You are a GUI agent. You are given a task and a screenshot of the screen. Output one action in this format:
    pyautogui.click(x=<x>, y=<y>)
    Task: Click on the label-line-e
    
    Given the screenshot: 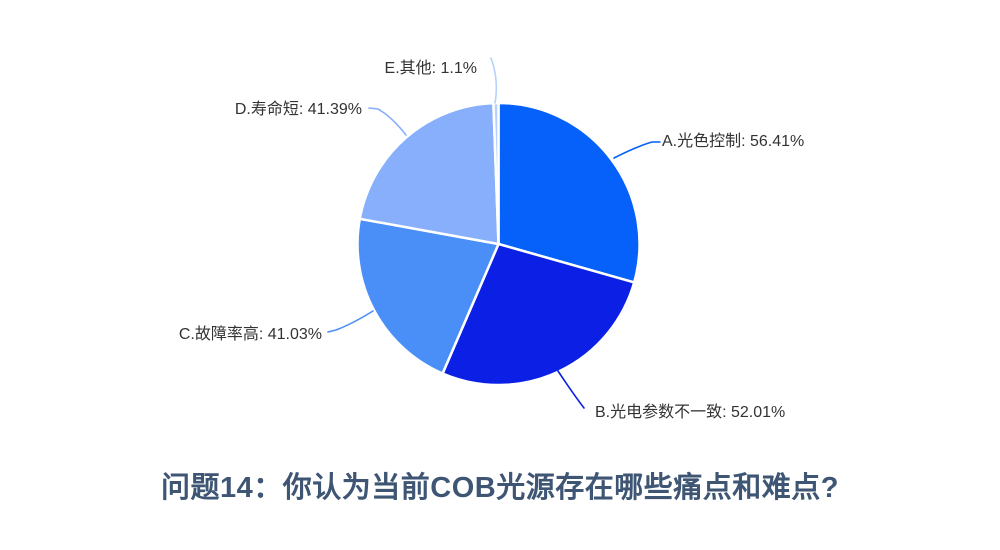 What is the action you would take?
    pyautogui.click(x=494, y=80)
    